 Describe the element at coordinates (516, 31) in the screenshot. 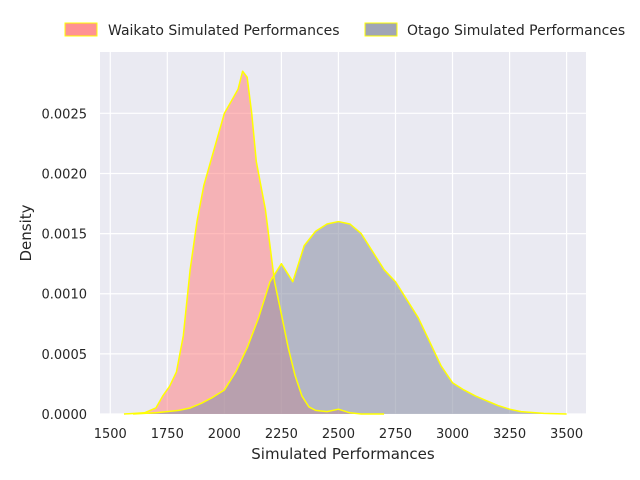

I see `legend-label-otago: Otago Simulated Performances` at that location.